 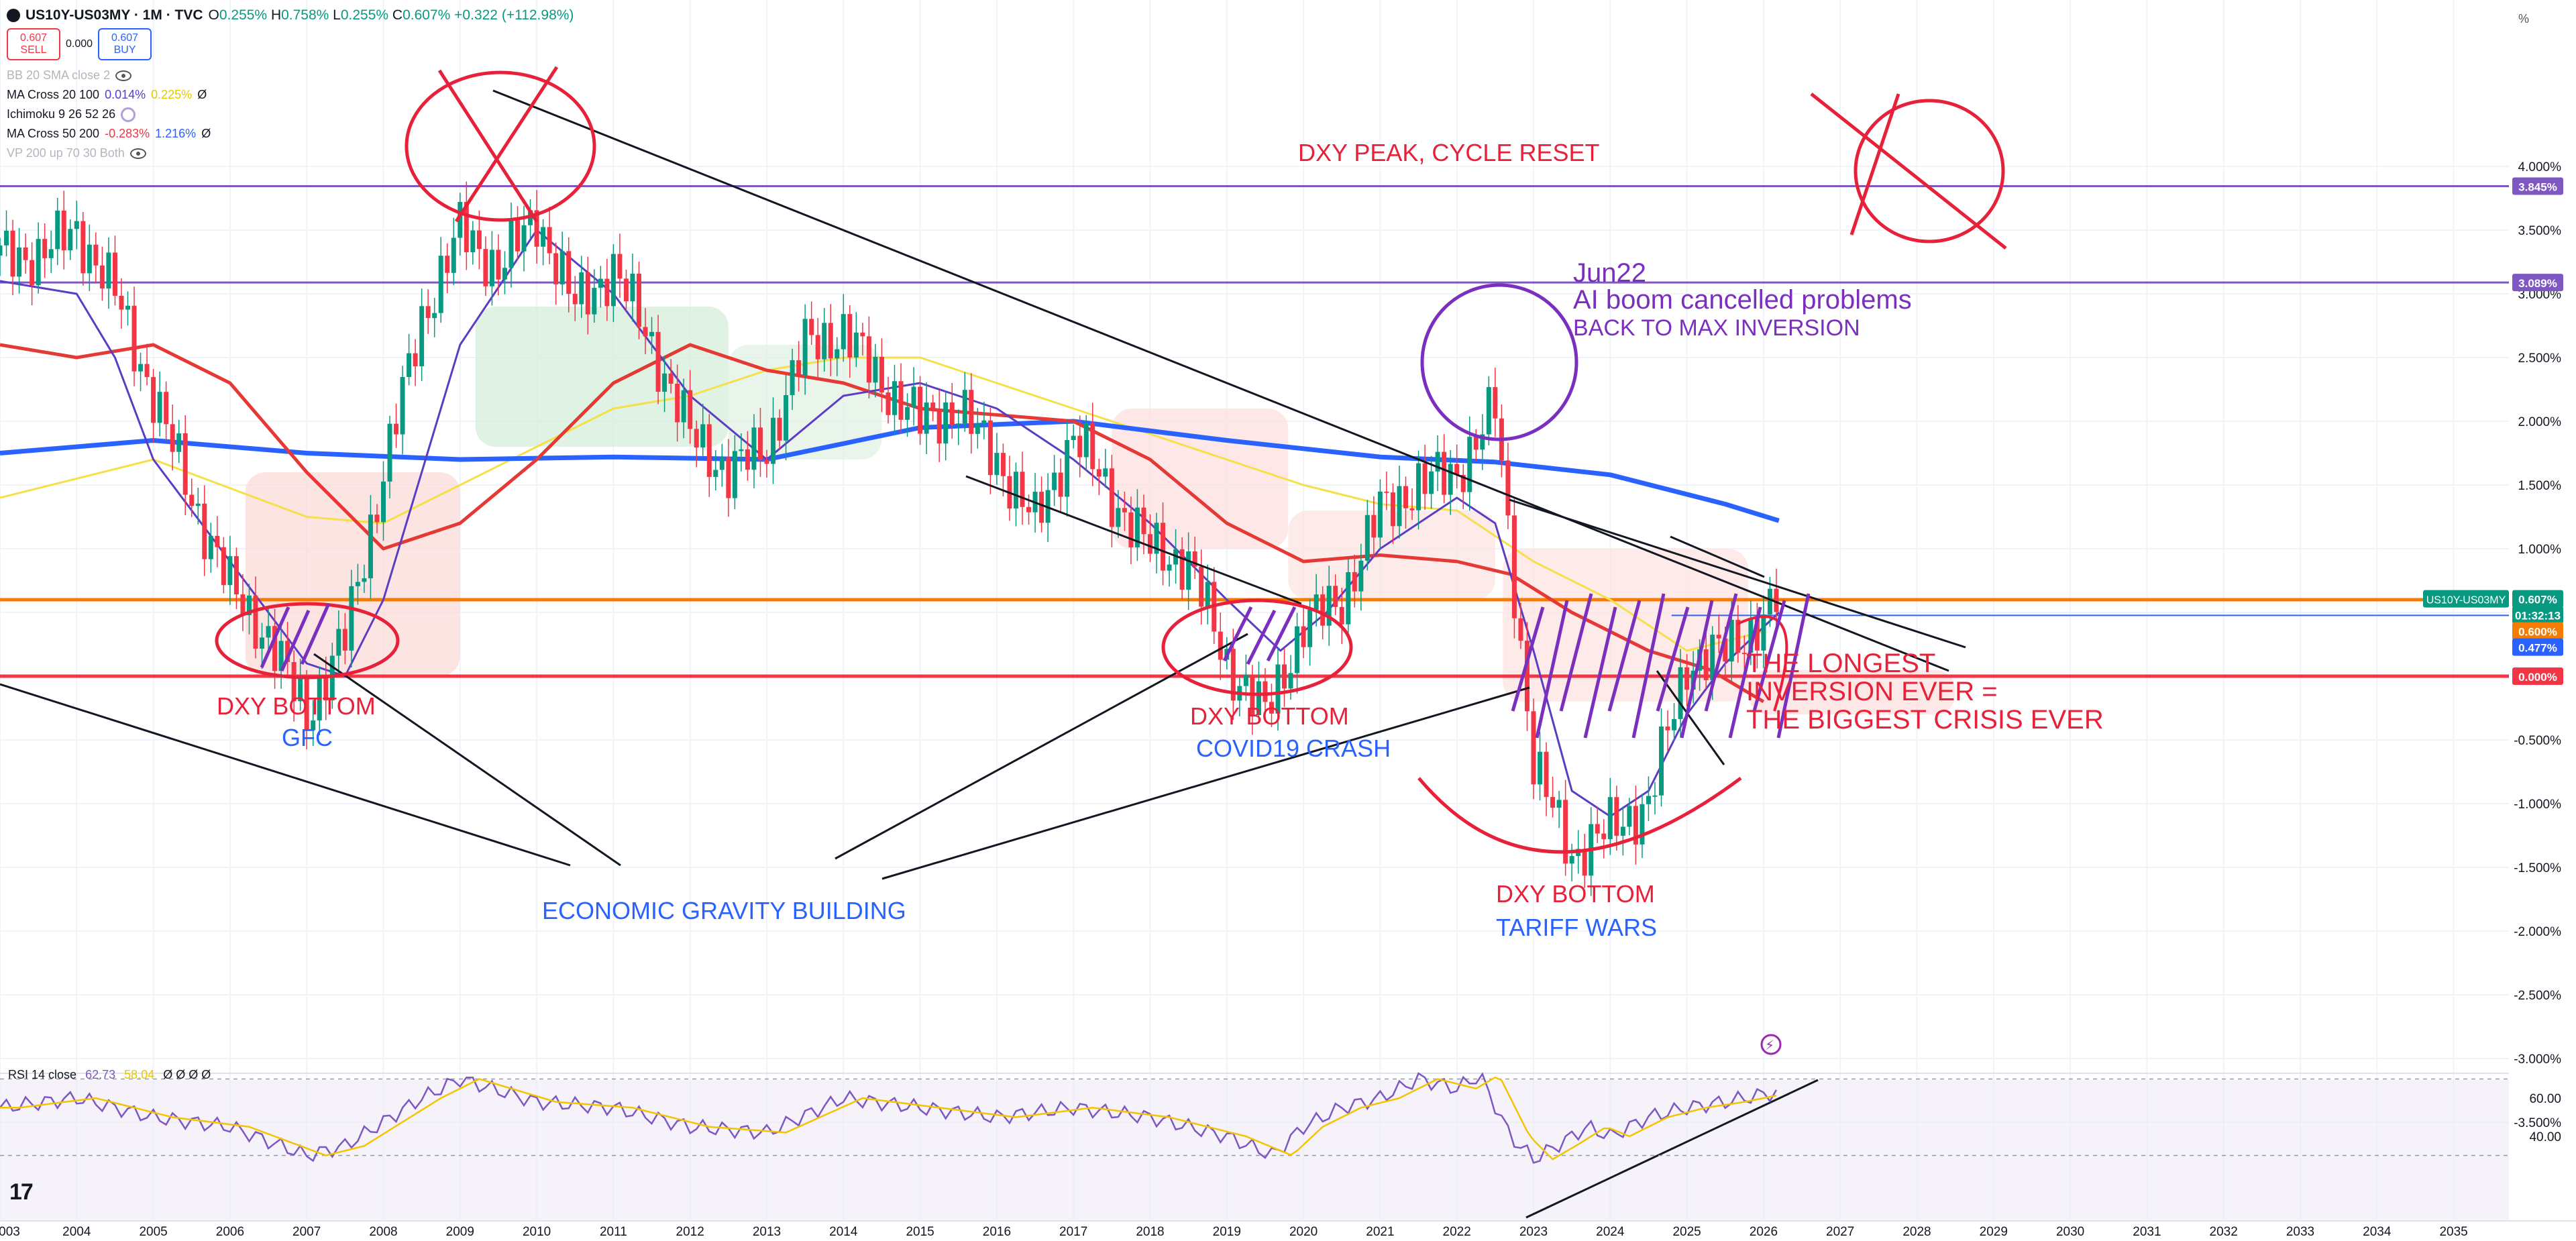 What do you see at coordinates (307, 737) in the screenshot?
I see `annotation-gfc: GFC` at bounding box center [307, 737].